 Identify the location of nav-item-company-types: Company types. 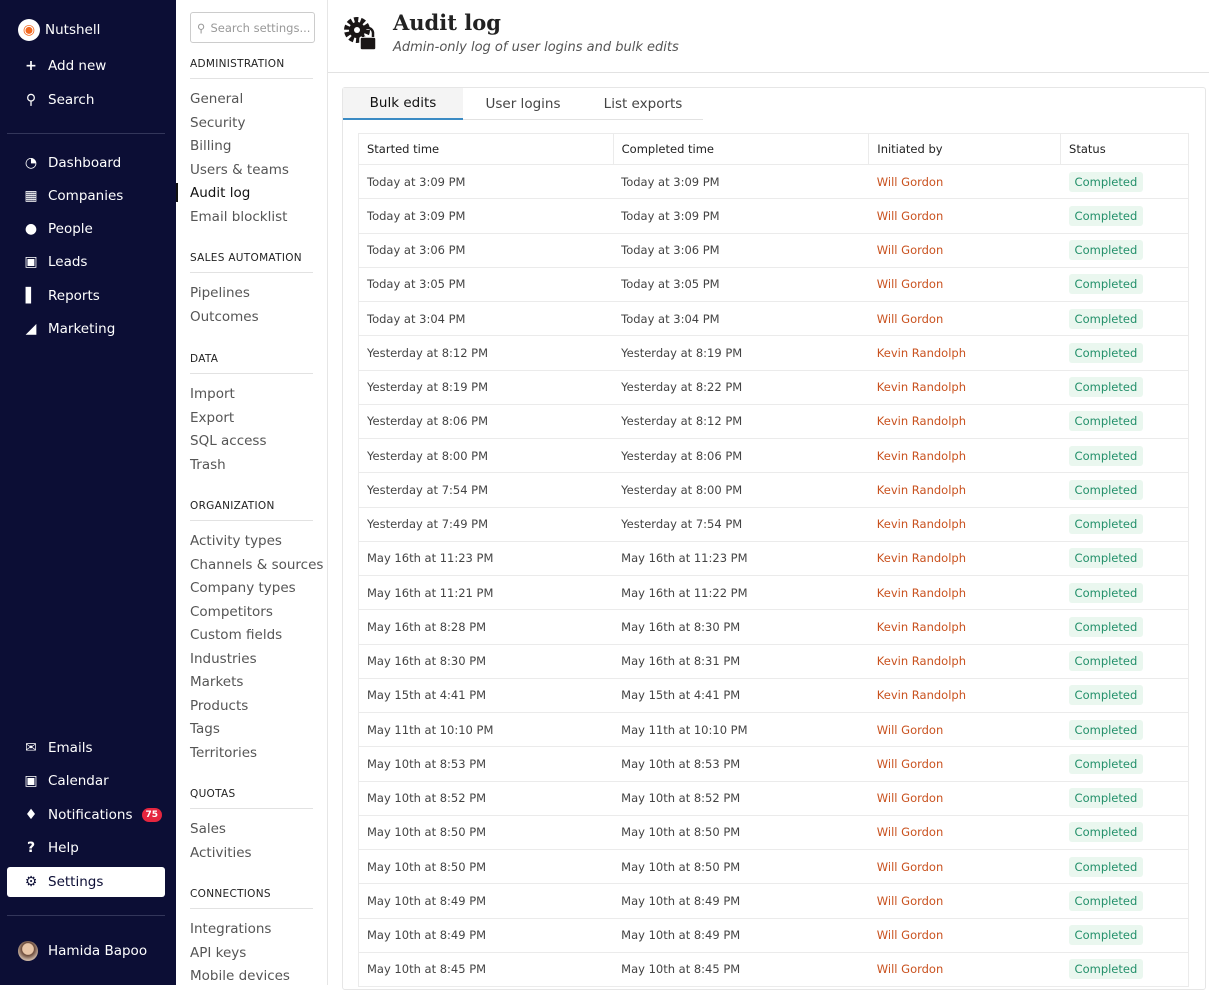
(243, 588).